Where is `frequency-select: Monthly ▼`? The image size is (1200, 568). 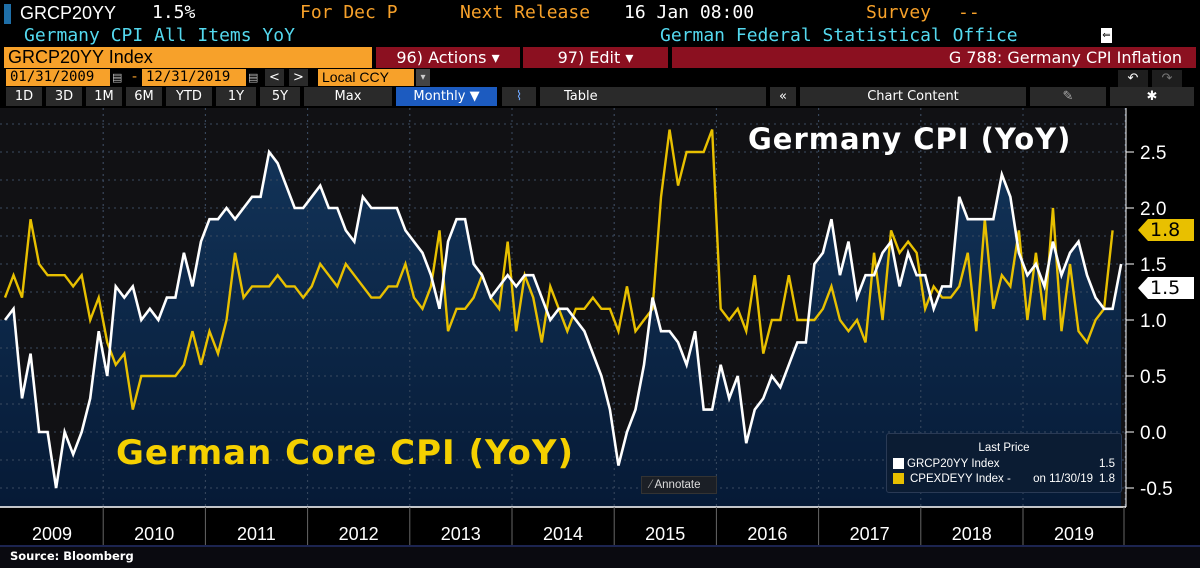
frequency-select: Monthly ▼ is located at coordinates (446, 96).